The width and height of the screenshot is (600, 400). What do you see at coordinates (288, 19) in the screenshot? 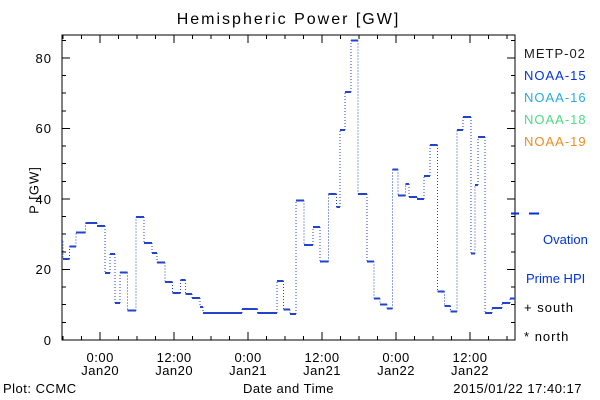
I see `chart-title: Hemispheric Power [GW]` at bounding box center [288, 19].